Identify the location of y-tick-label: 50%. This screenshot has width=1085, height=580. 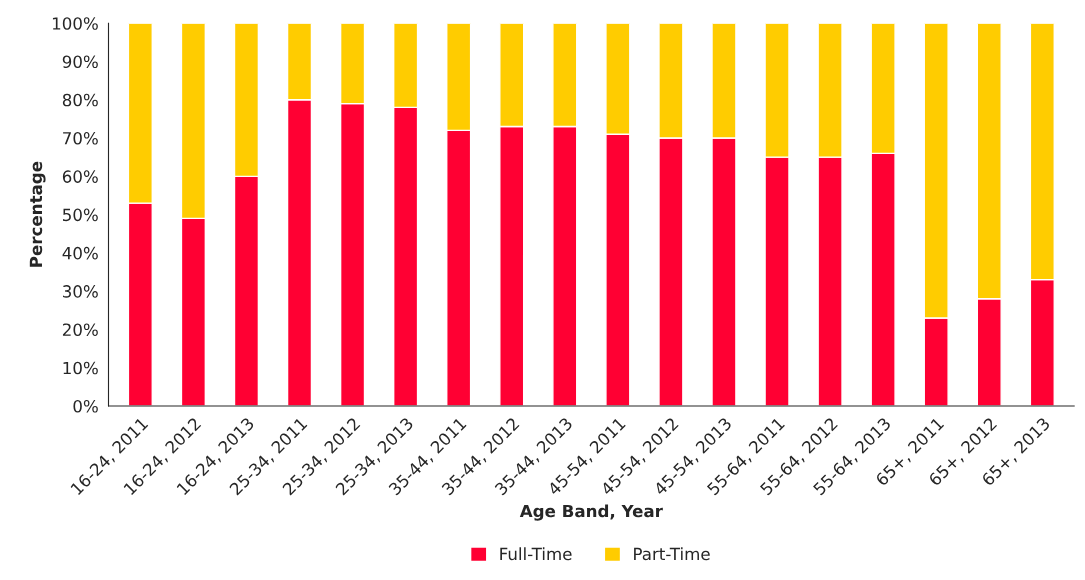
(80, 215).